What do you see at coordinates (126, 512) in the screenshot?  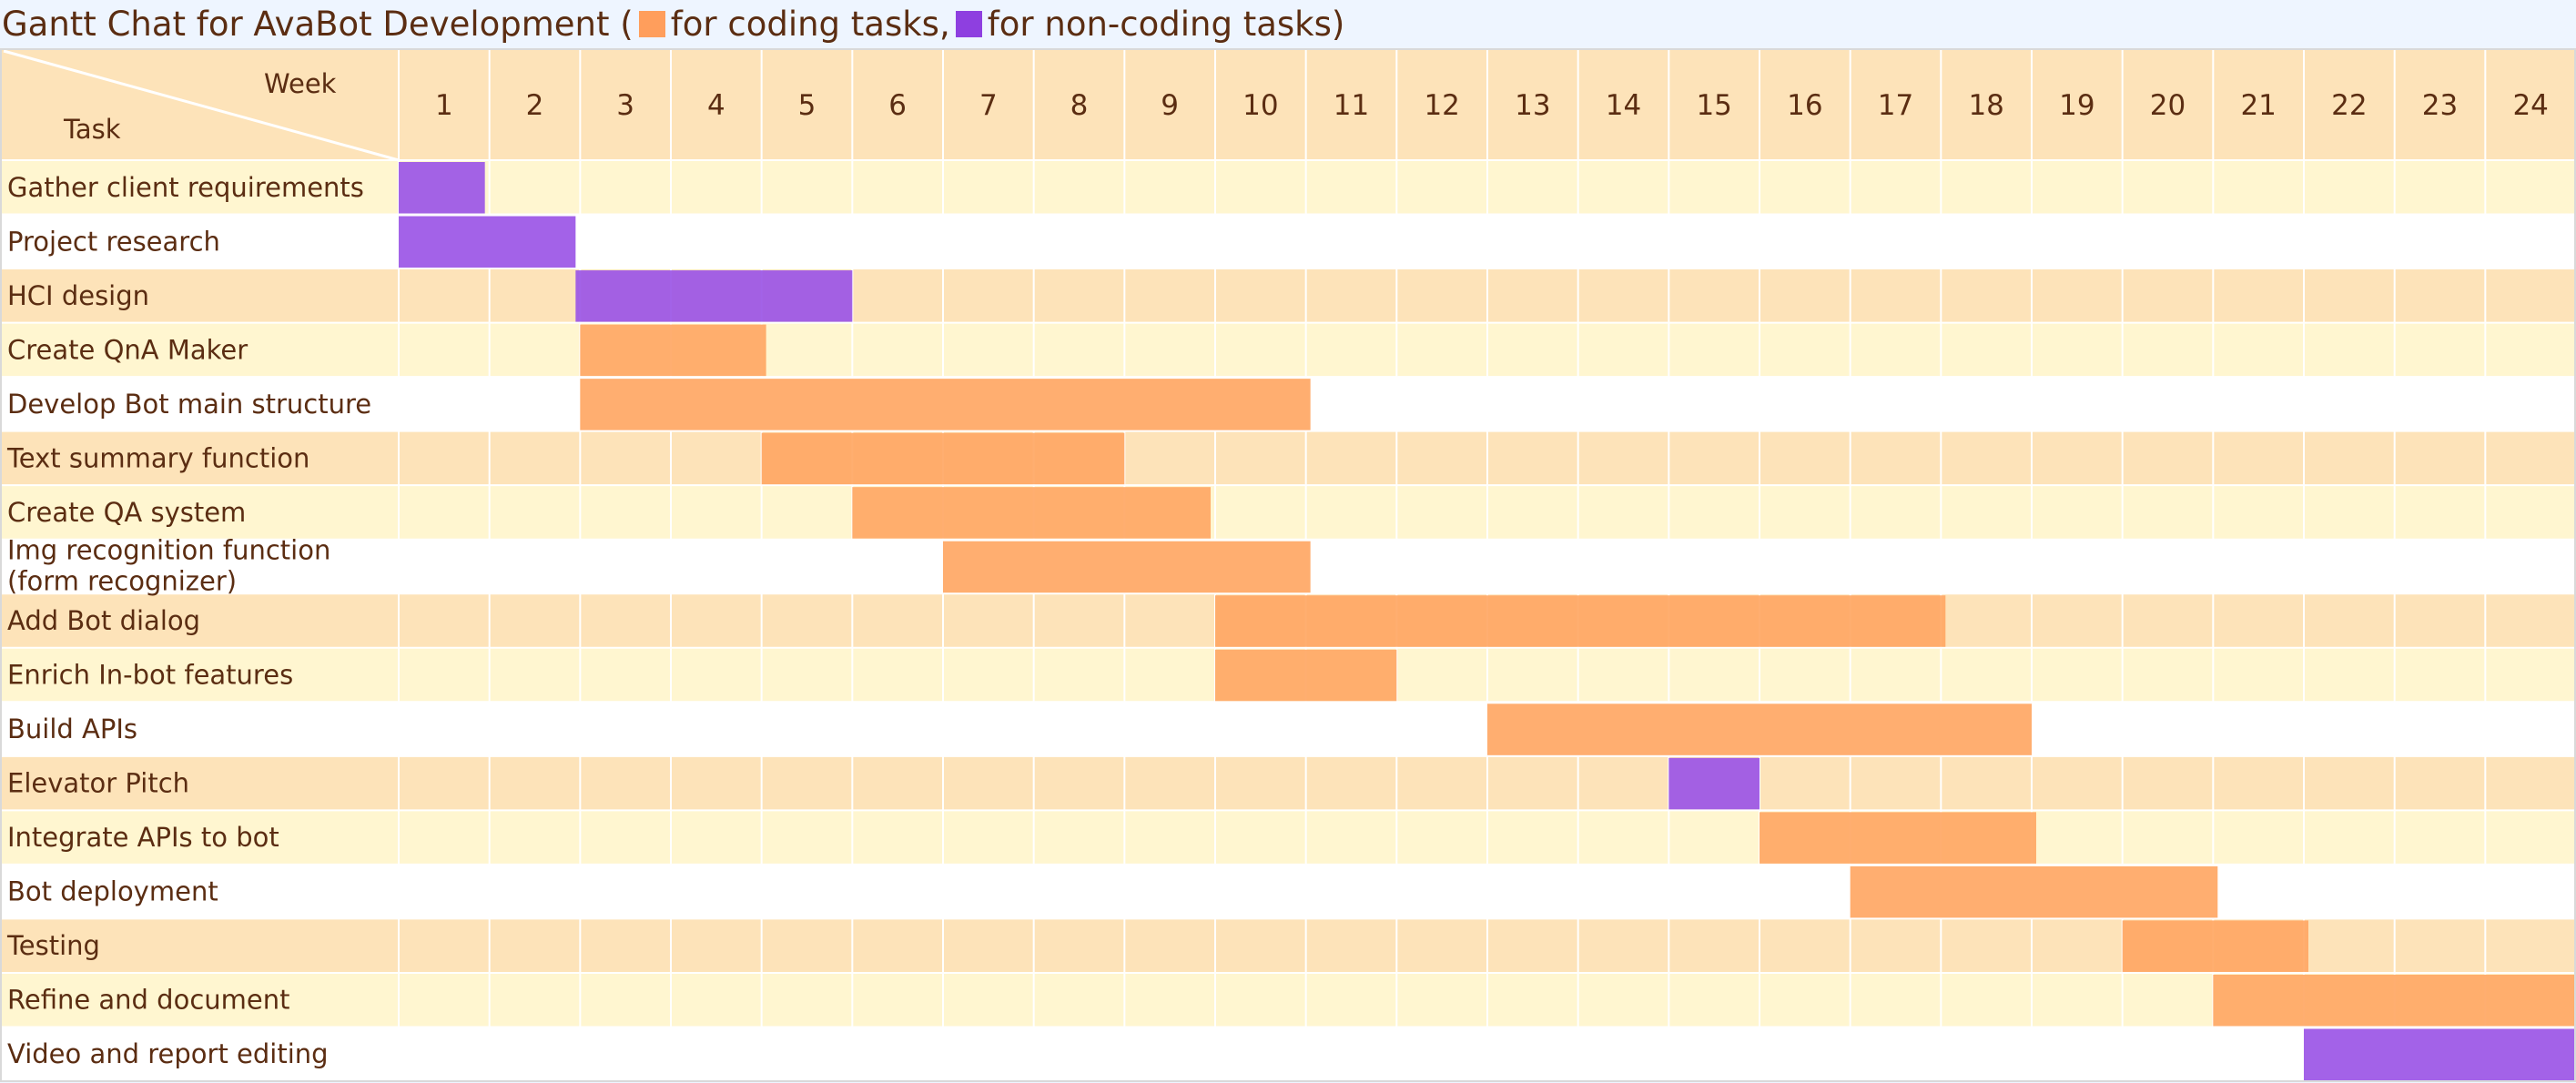 I see `task-label: Create QA system` at bounding box center [126, 512].